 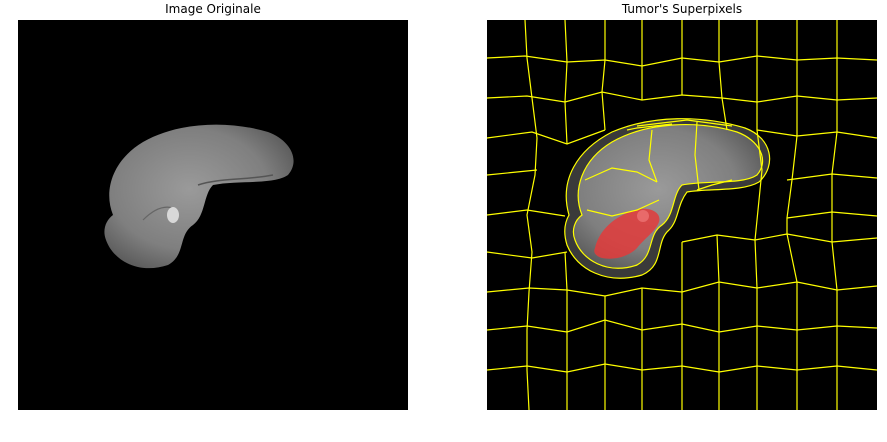 I want to click on original-image, so click(x=199, y=196).